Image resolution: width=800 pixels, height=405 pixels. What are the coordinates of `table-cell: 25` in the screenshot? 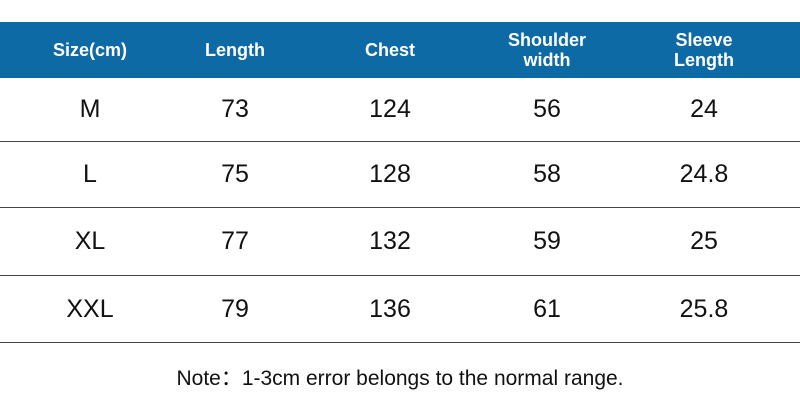 It's located at (704, 241).